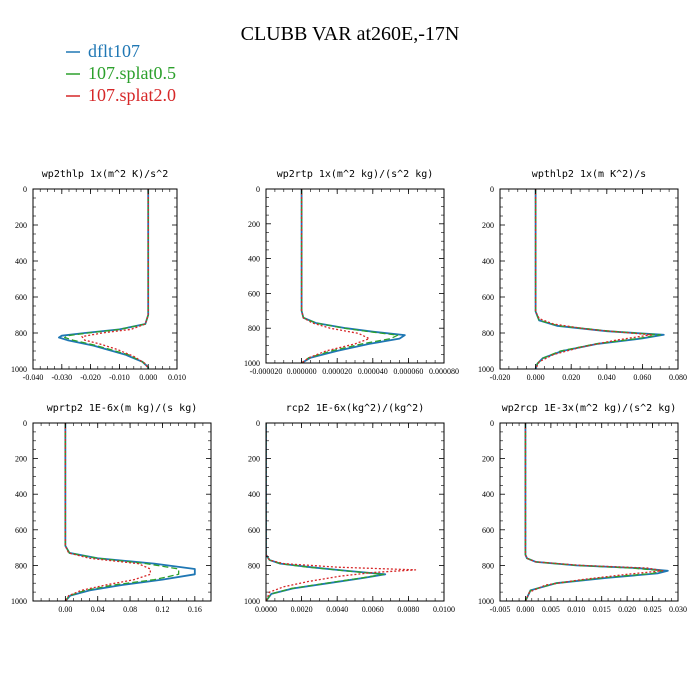 The width and height of the screenshot is (700, 700). What do you see at coordinates (500, 377) in the screenshot?
I see `x-tick-label: -0.020` at bounding box center [500, 377].